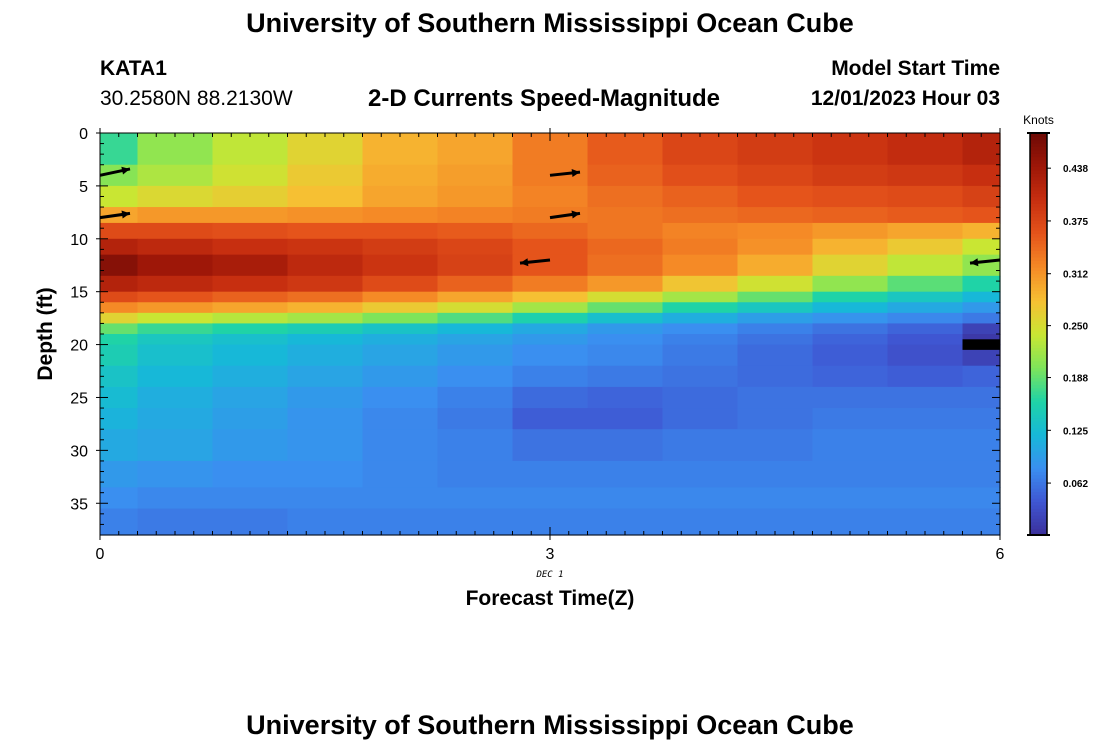 Image resolution: width=1100 pixels, height=750 pixels. What do you see at coordinates (544, 98) in the screenshot?
I see `chart-subtitle: 2-D Currents Speed-Magnitude` at bounding box center [544, 98].